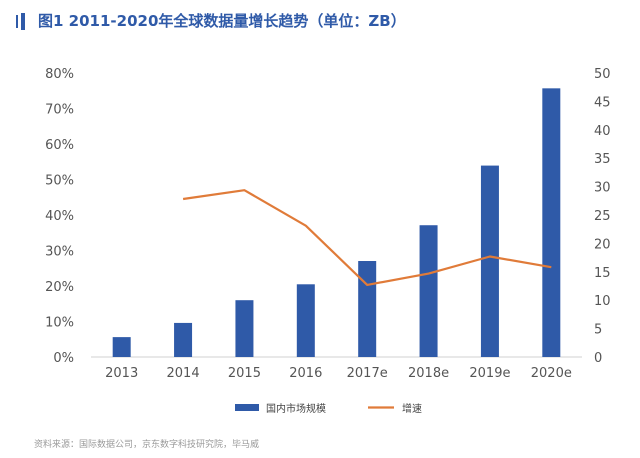  Describe the element at coordinates (602, 244) in the screenshot. I see `right-axis-tick-label: 20` at that location.